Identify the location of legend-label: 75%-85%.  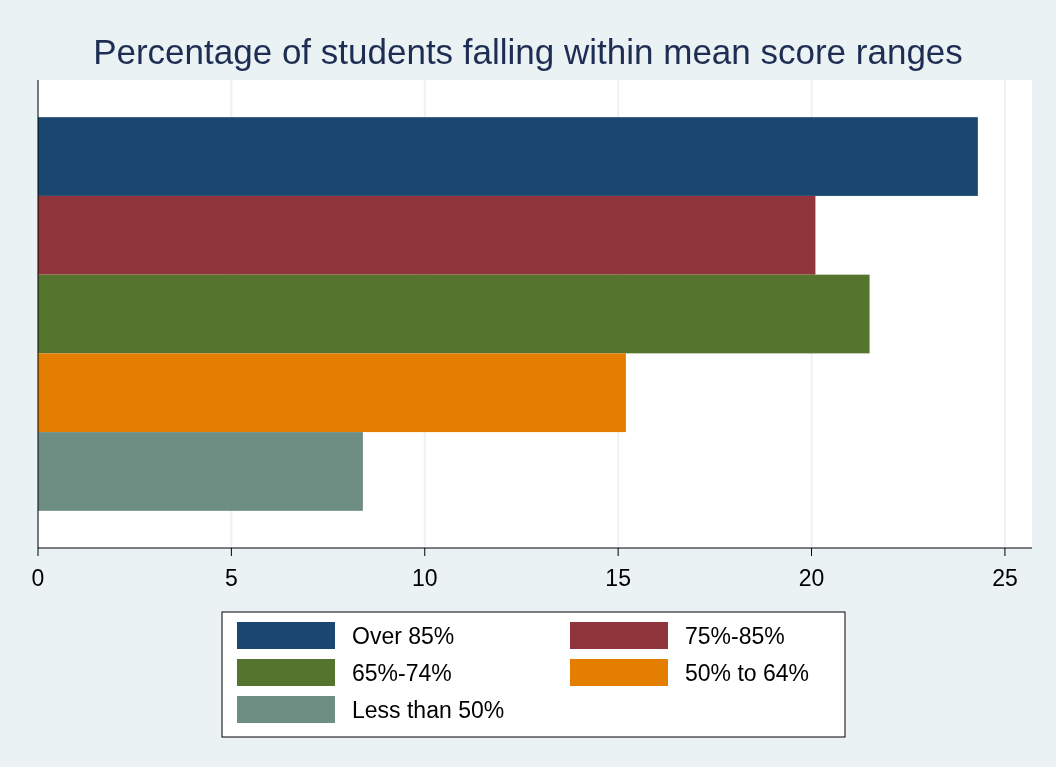
(735, 636).